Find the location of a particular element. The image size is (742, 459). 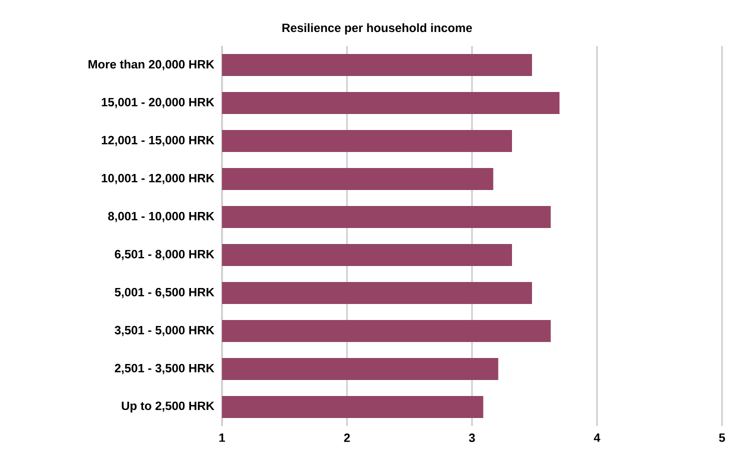

y-tick-label: 6,501 - 8,000 HRK is located at coordinates (164, 255).